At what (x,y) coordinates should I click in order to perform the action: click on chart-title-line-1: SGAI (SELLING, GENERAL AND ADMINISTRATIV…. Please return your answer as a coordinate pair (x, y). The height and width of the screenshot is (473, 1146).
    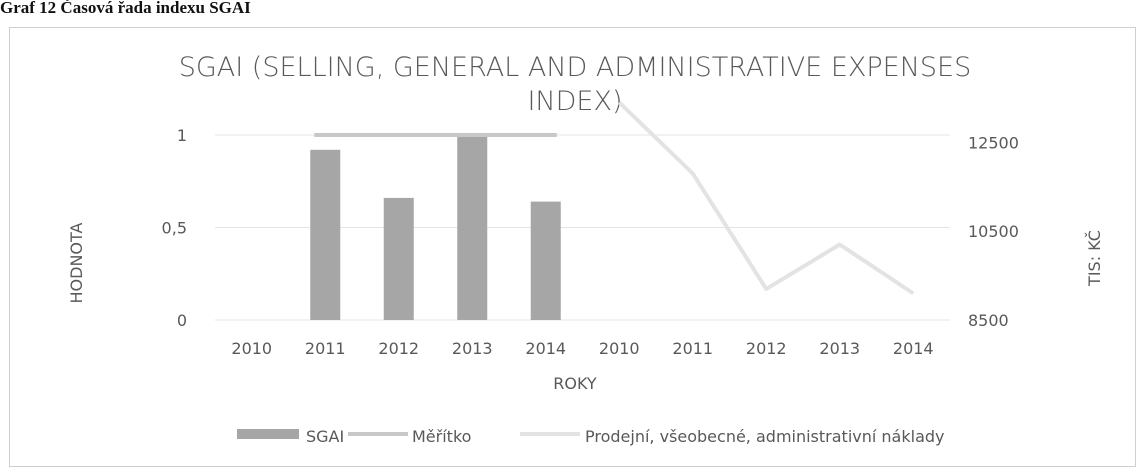
    Looking at the image, I should click on (575, 67).